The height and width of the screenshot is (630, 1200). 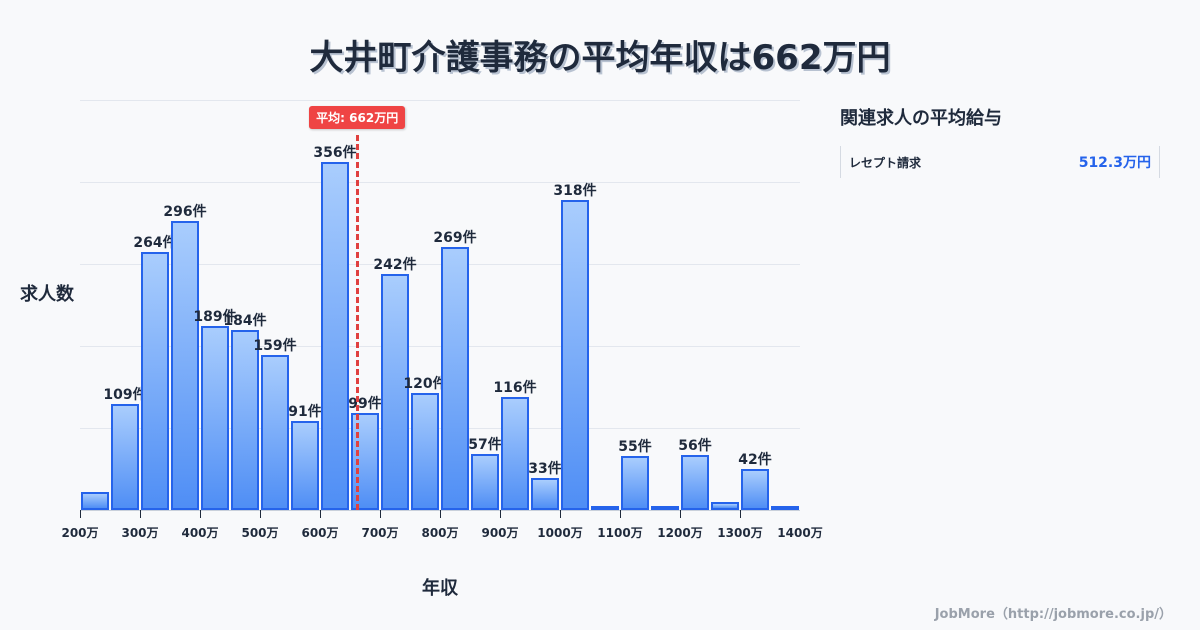 What do you see at coordinates (357, 117) in the screenshot?
I see `average-badge: 平均: 662万円` at bounding box center [357, 117].